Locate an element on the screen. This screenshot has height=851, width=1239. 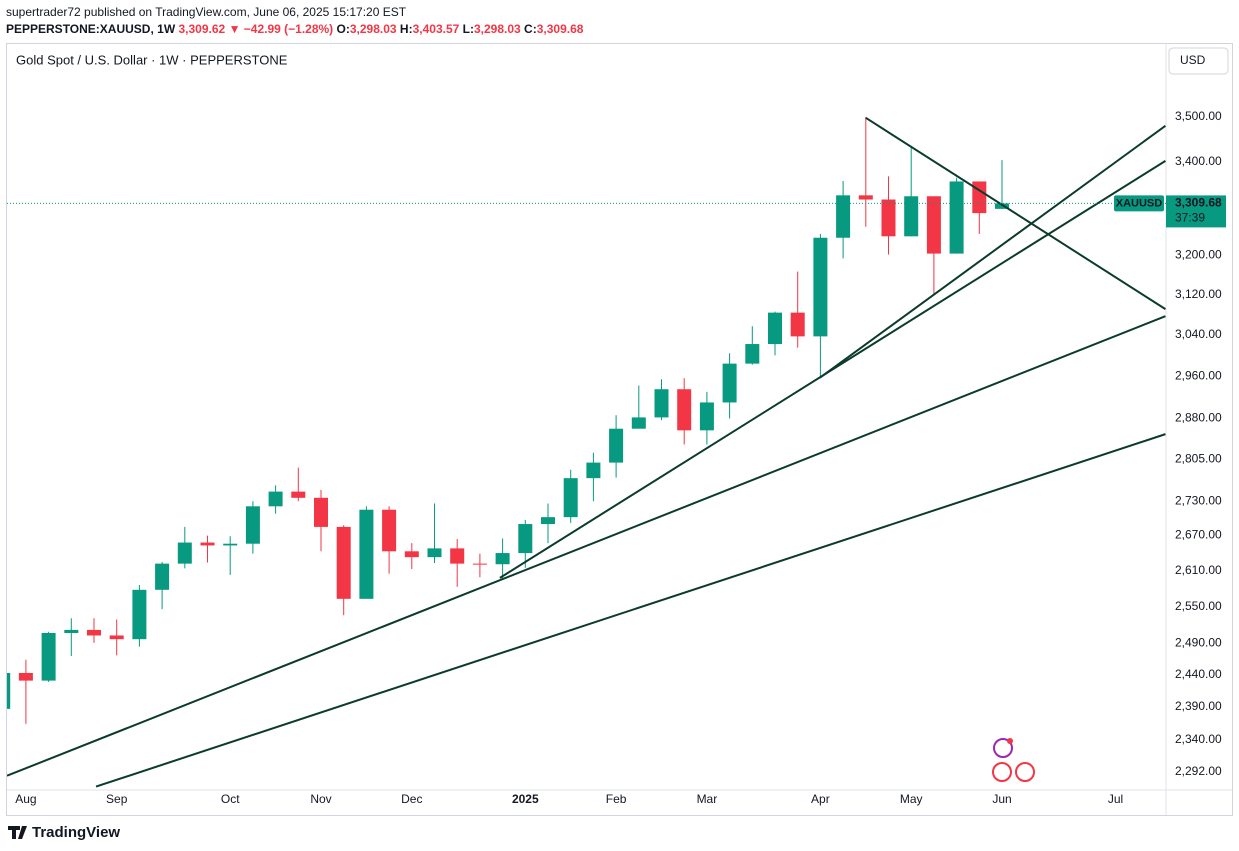
last-price-box is located at coordinates (1196, 211).